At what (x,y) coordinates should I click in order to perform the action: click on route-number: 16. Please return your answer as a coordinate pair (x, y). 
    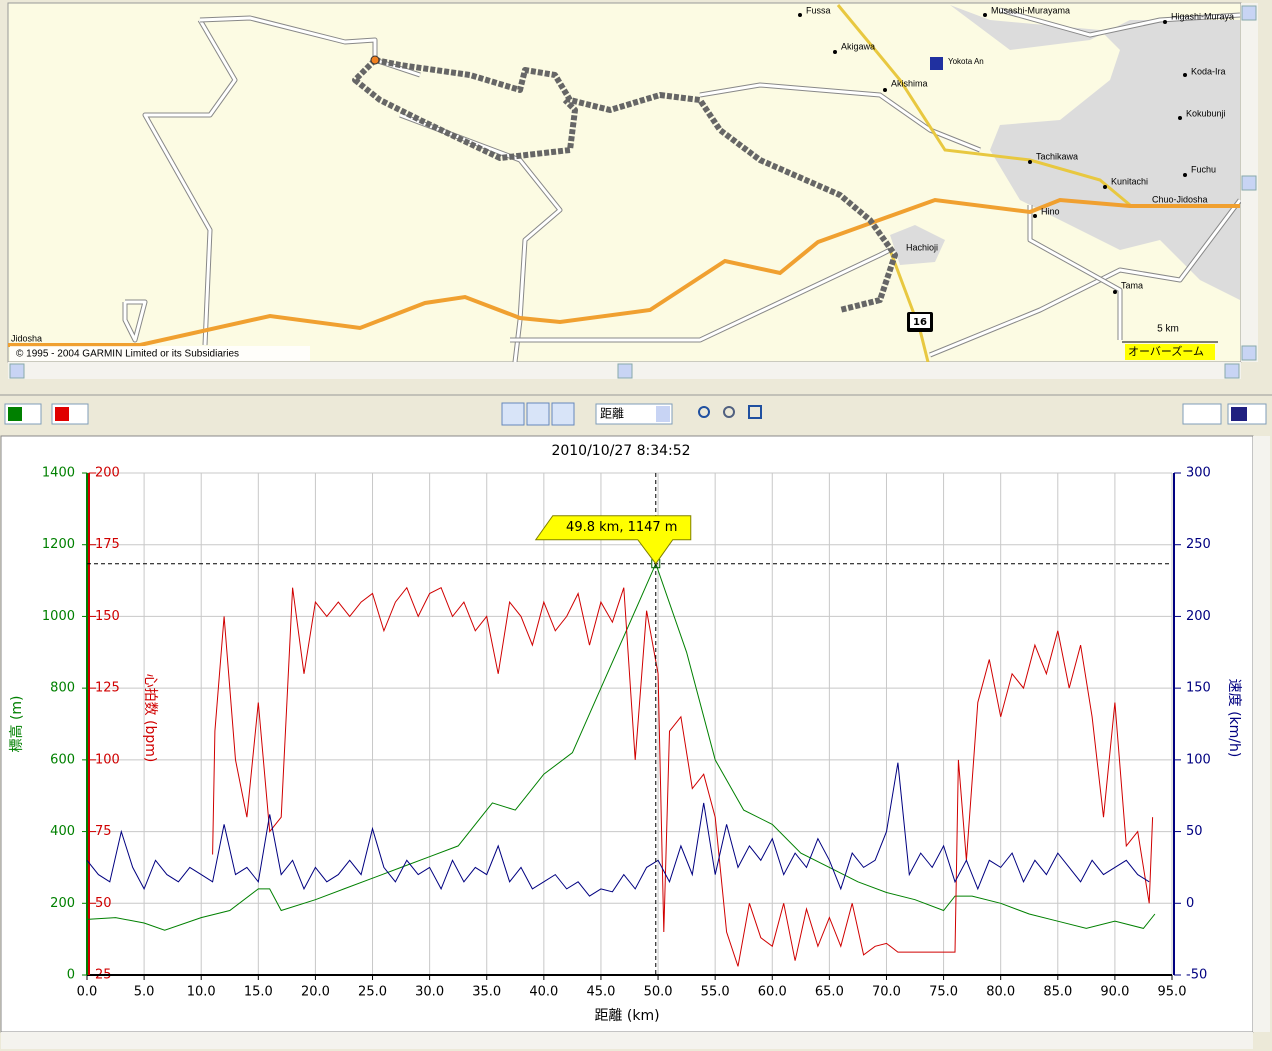
    Looking at the image, I should click on (920, 322).